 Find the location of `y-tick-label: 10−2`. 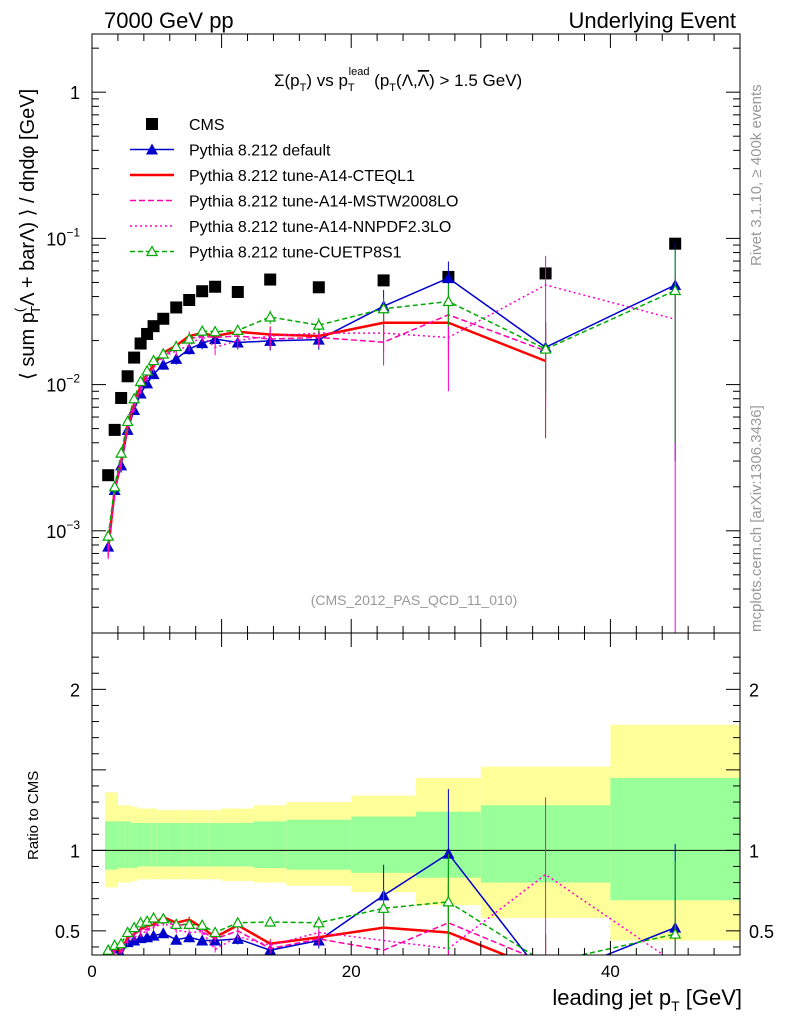

y-tick-label: 10−2 is located at coordinates (63, 384).